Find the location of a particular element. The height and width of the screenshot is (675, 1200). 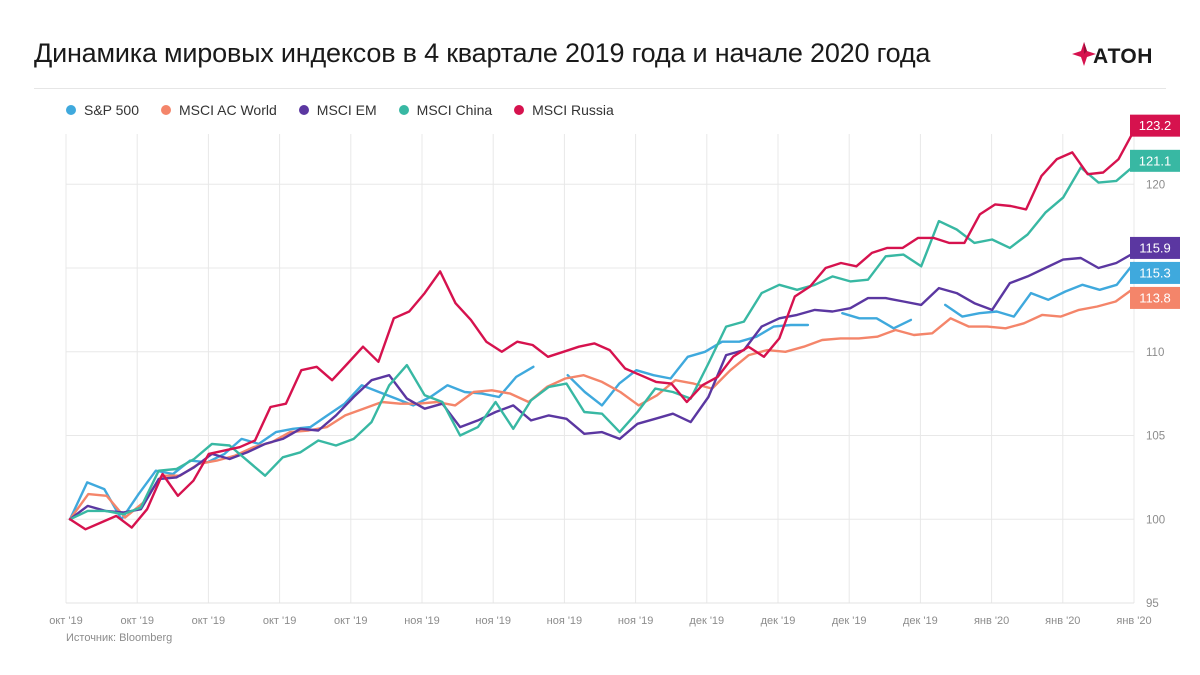

y-tick-label: 95 is located at coordinates (1152, 604).